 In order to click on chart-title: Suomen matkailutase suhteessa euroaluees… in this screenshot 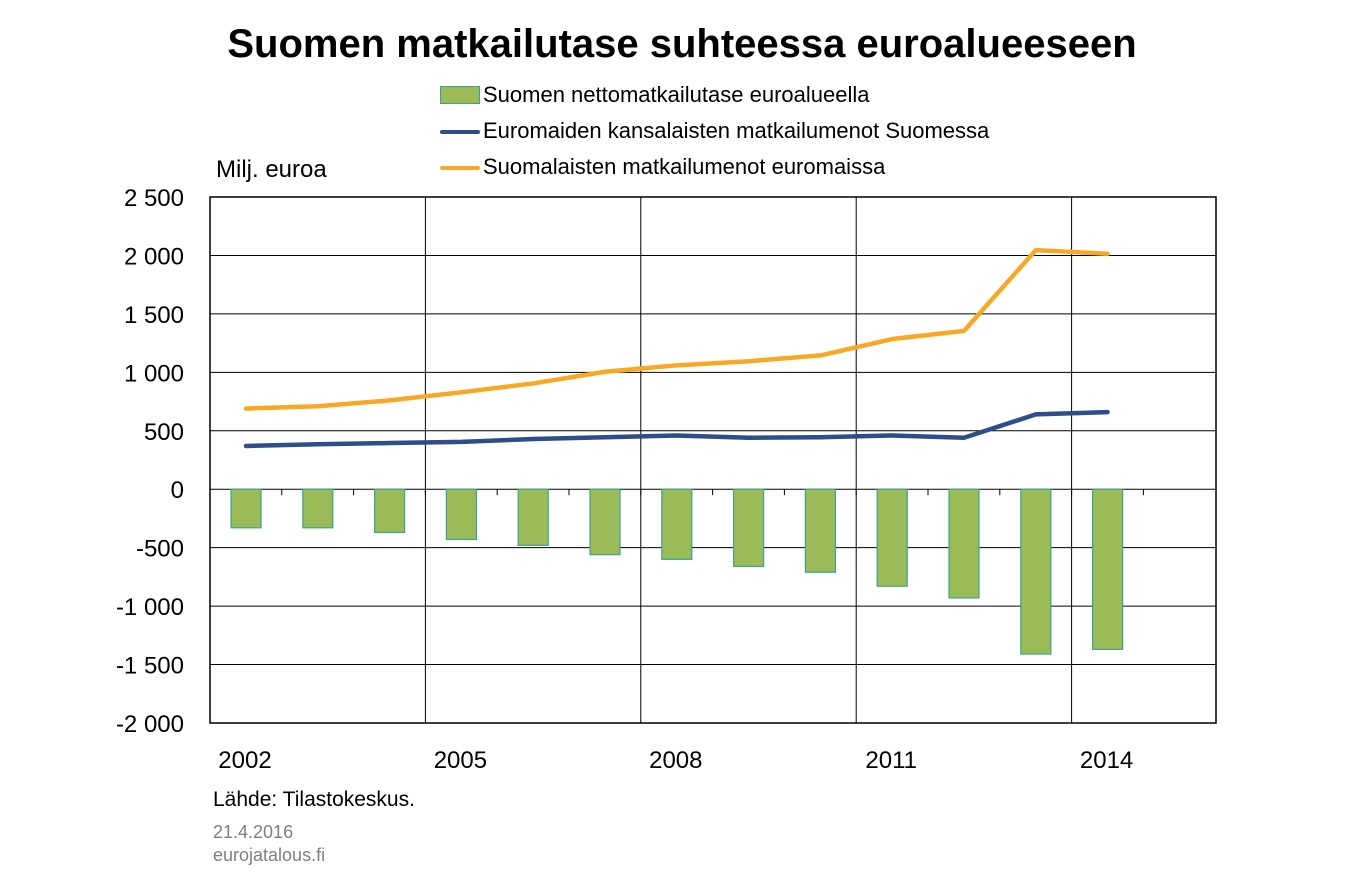, I will do `click(682, 44)`.